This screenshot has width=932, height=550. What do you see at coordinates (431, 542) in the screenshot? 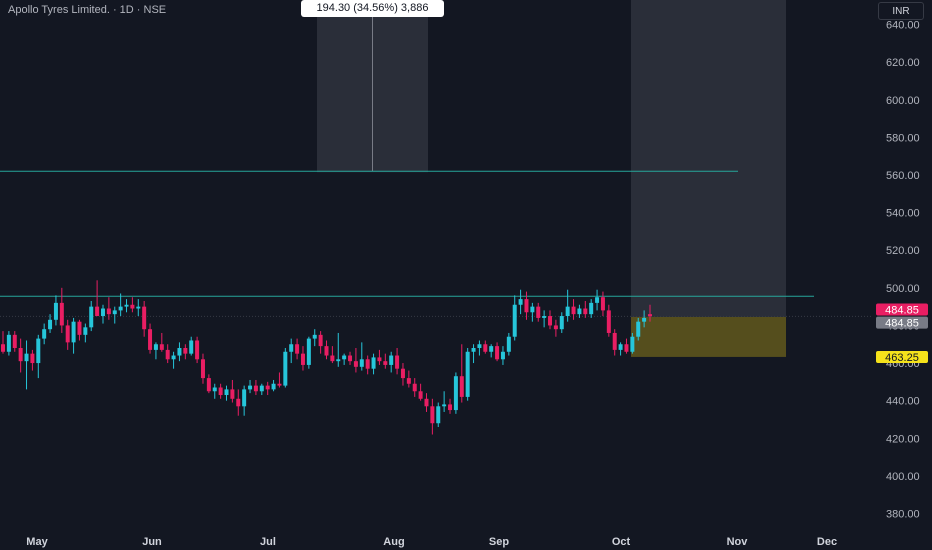
I see `time-axis: May Jun Jul Aug Sep Oct Nov Dec` at bounding box center [431, 542].